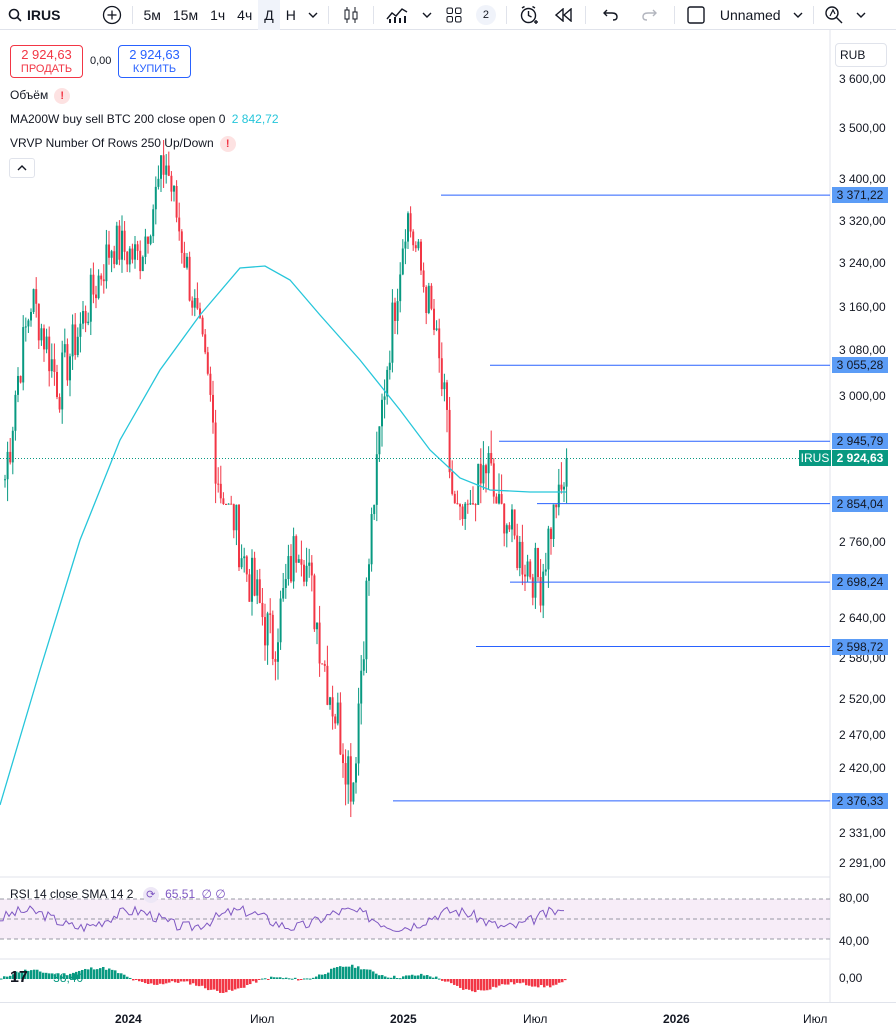 Image resolution: width=896 pixels, height=1032 pixels. I want to click on price-level-tag: 2 698,24, so click(860, 582).